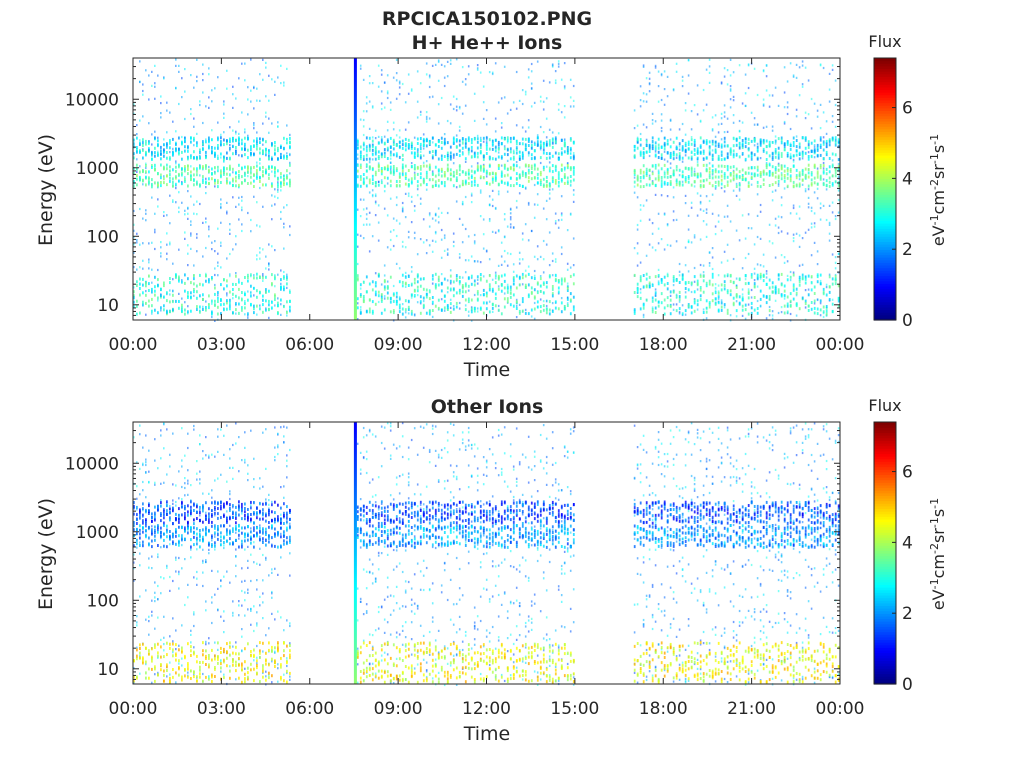  I want to click on figure-title: RPCICA150102.PNG, so click(487, 19).